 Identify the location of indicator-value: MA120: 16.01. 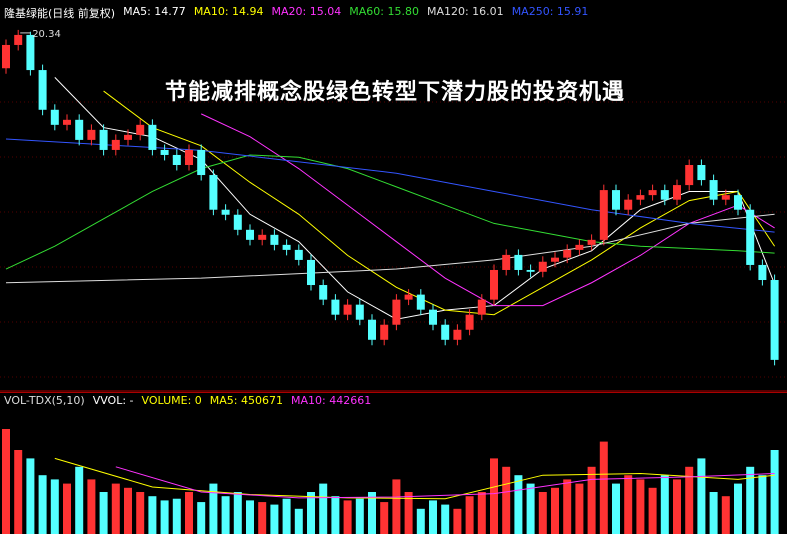
(465, 11).